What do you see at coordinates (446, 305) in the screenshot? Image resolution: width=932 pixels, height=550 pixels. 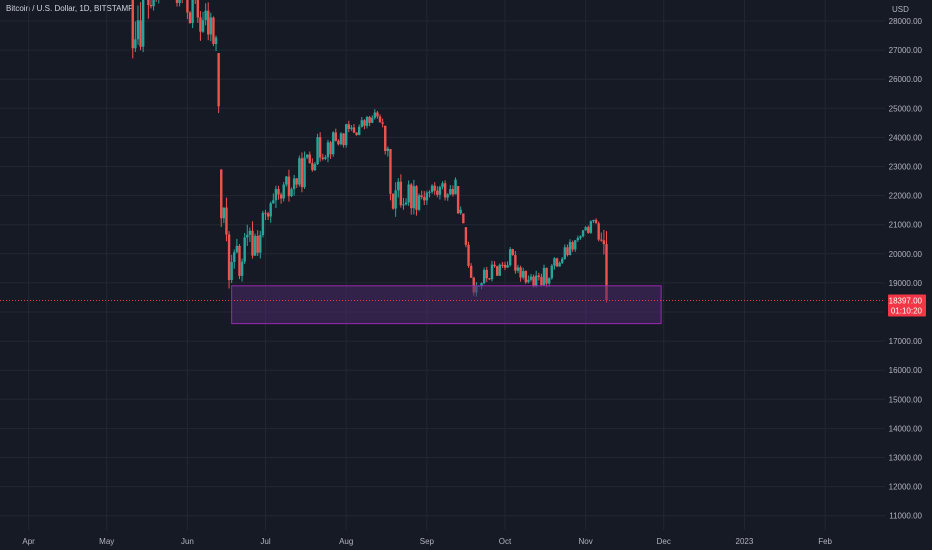 I see `support-zone` at bounding box center [446, 305].